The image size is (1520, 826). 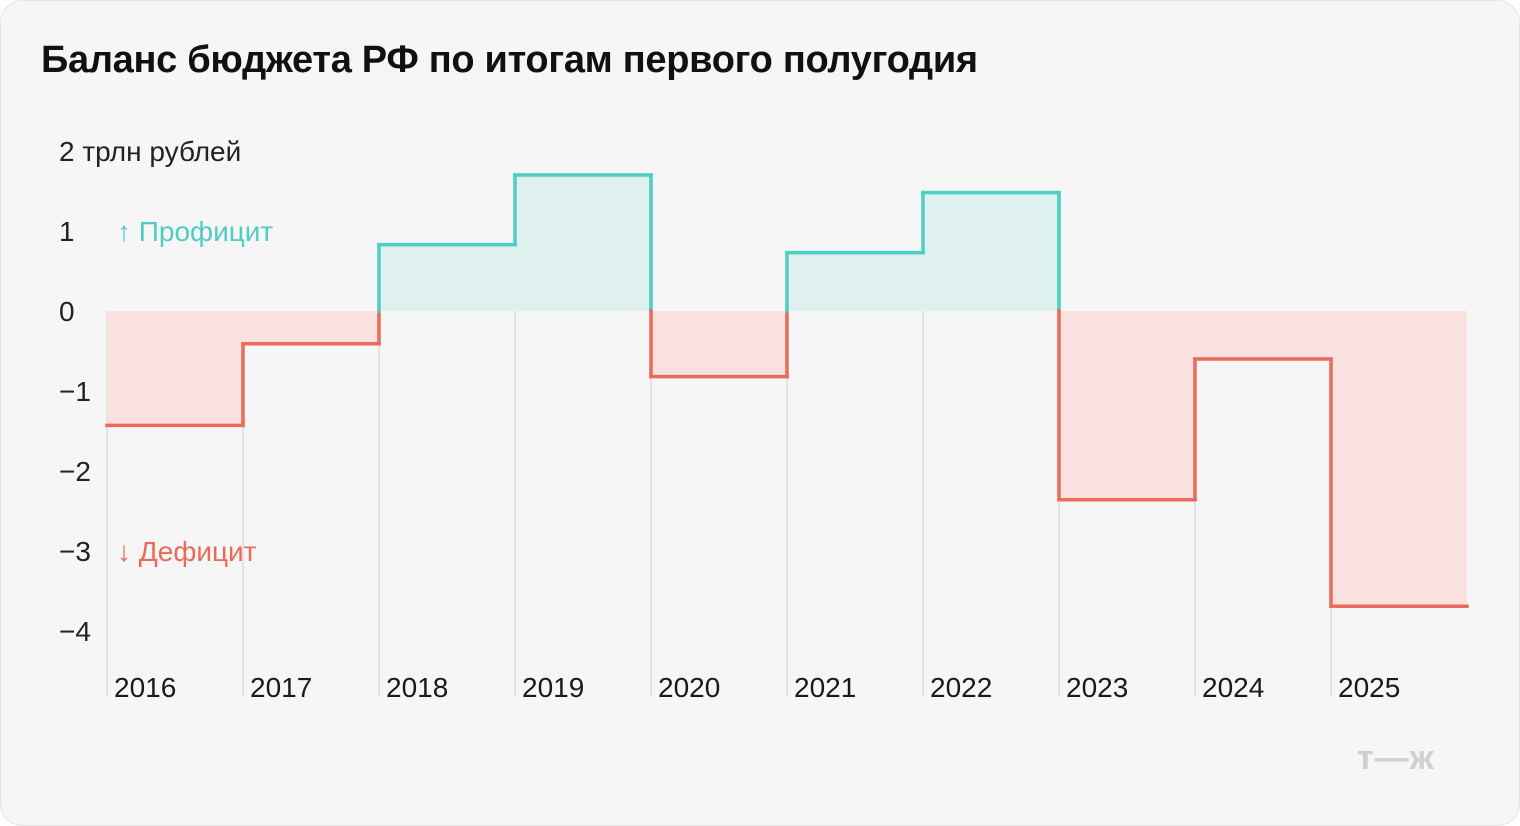 I want to click on xtick-label: 2022, so click(x=961, y=687).